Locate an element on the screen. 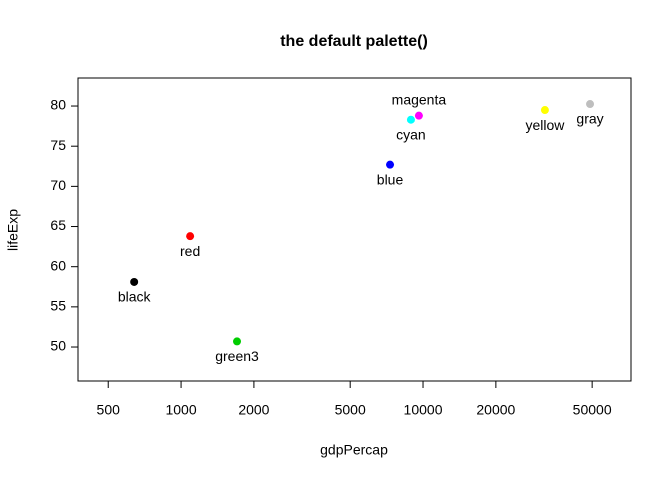 The width and height of the screenshot is (672, 480). y-axis-label: lifeExp is located at coordinates (13, 230).